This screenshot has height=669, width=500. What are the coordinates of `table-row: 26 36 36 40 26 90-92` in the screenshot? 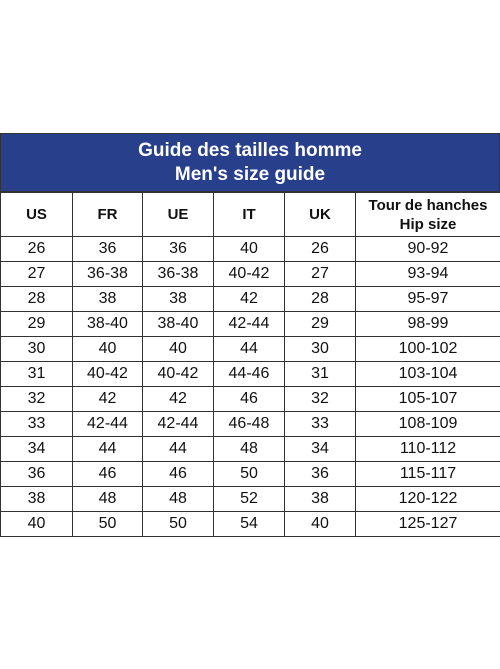 It's located at (250, 249).